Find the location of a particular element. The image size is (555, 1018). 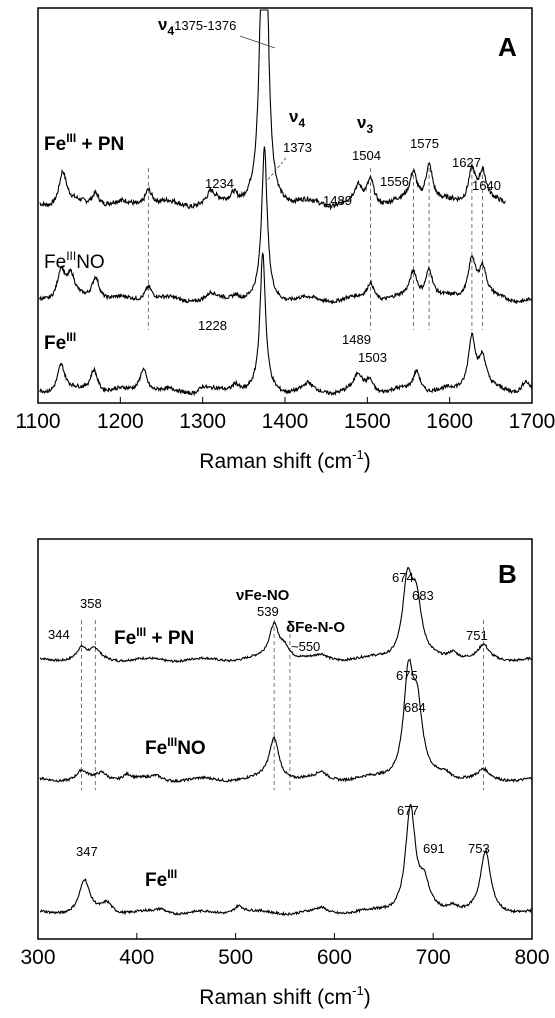

panel-b-delta-fe-n-o-label: δFe-N-O is located at coordinates (315, 627).